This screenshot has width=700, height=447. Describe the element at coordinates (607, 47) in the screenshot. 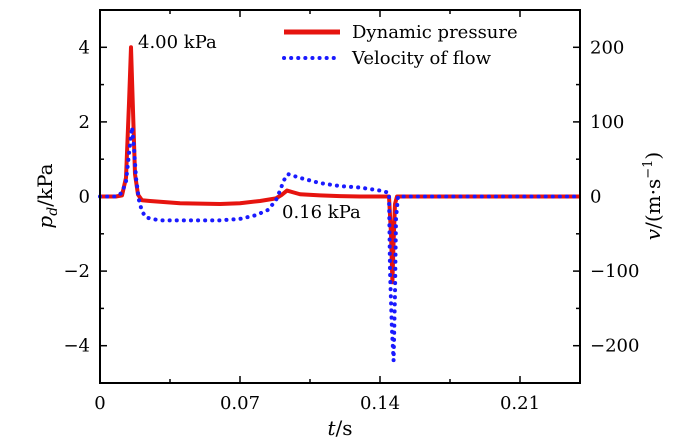

I see `y-right-tick-label: 200` at that location.